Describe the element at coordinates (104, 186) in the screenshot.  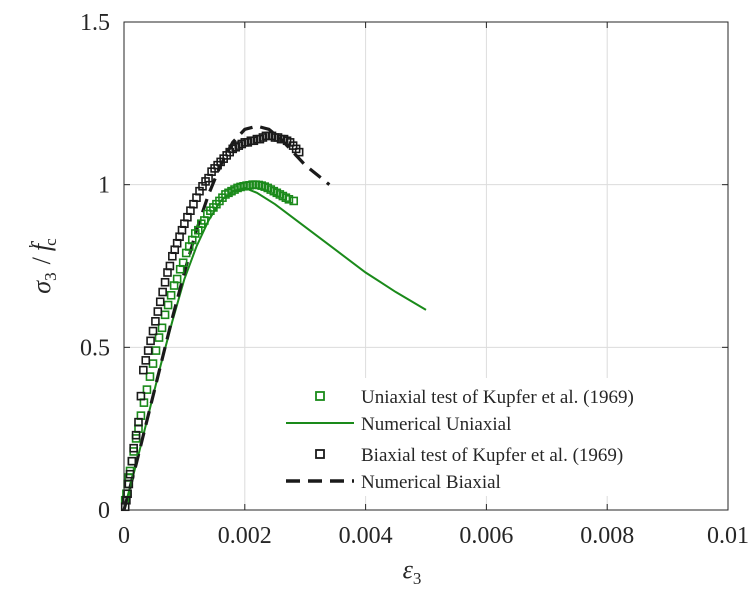
I see `y-tick-label: 1` at that location.